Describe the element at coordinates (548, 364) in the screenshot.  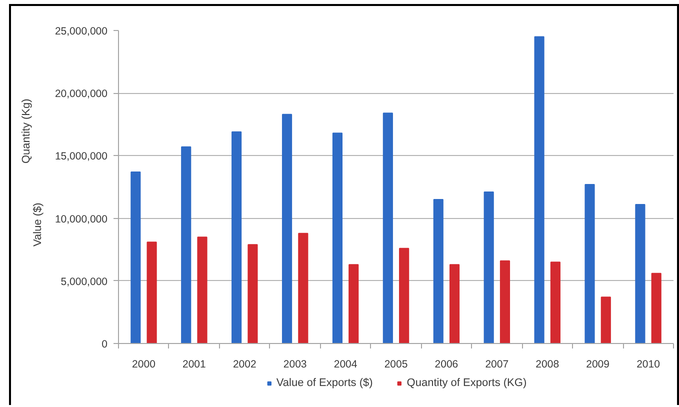
I see `x-tick-label: 2008` at that location.